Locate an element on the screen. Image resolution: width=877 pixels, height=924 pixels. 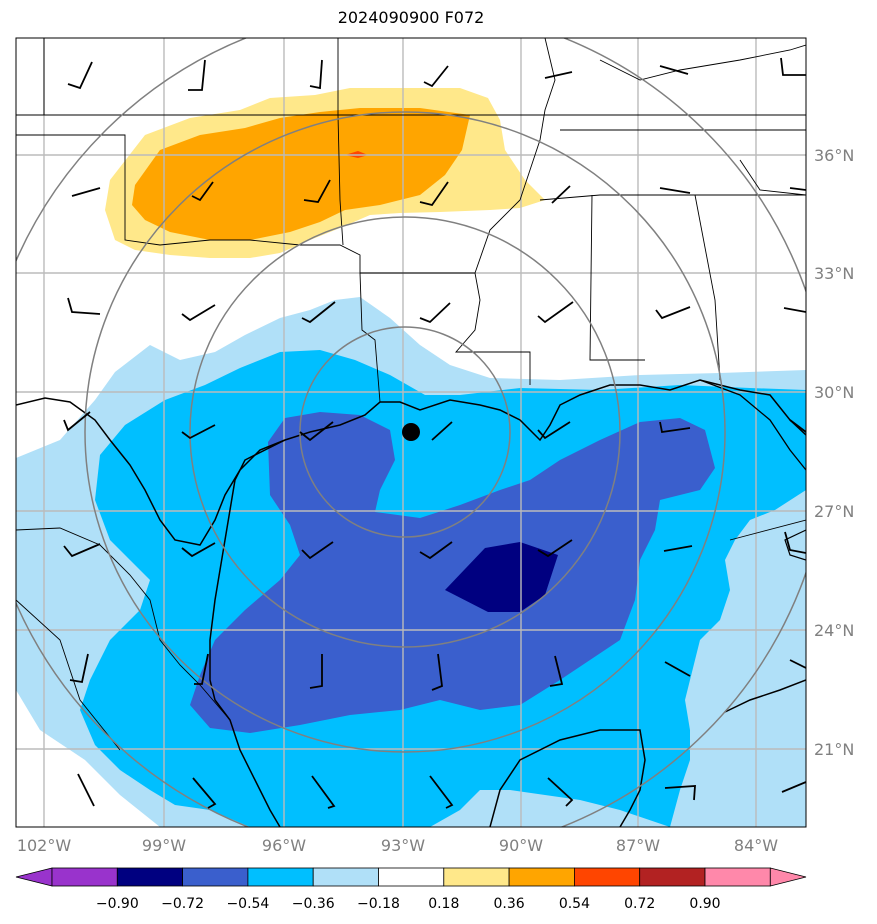
lon-label-90: 90°W is located at coordinates (521, 845).